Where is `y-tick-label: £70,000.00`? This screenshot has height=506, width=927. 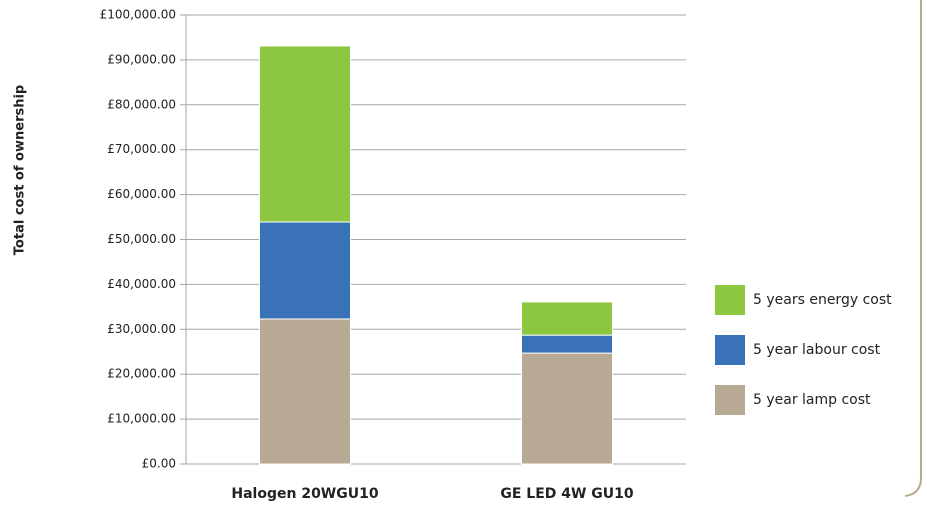 y-tick-label: £70,000.00 is located at coordinates (141, 149).